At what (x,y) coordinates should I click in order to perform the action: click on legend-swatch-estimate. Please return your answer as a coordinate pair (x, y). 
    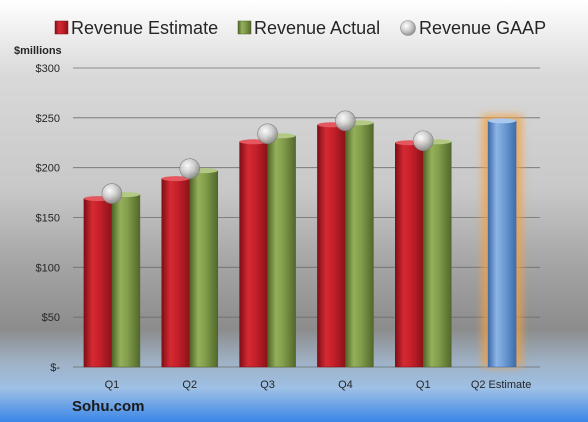
    Looking at the image, I should click on (61, 27).